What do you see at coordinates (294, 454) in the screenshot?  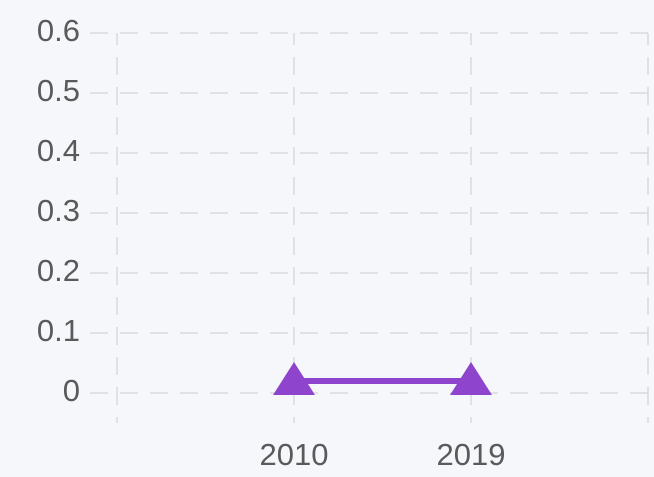 I see `x-tick-label: 2010` at bounding box center [294, 454].